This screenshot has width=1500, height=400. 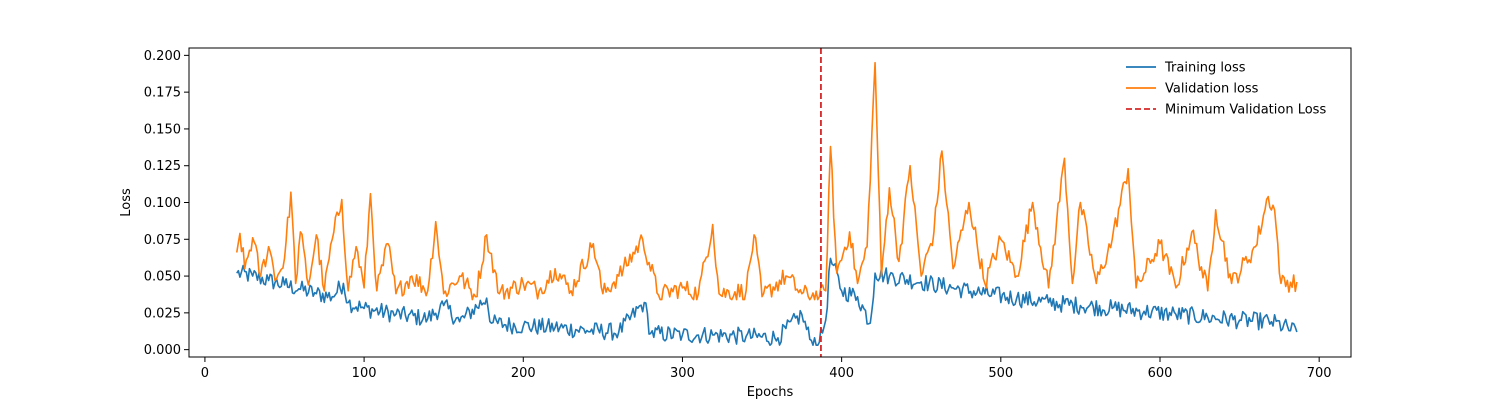 What do you see at coordinates (162, 350) in the screenshot?
I see `y-tick-label: 0.000` at bounding box center [162, 350].